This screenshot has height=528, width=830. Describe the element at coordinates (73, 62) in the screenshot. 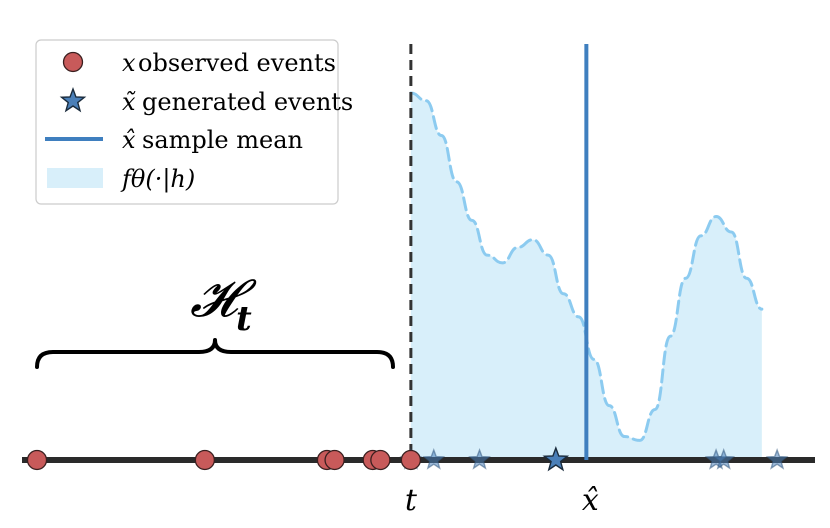

I see `legend-observed-marker` at that location.